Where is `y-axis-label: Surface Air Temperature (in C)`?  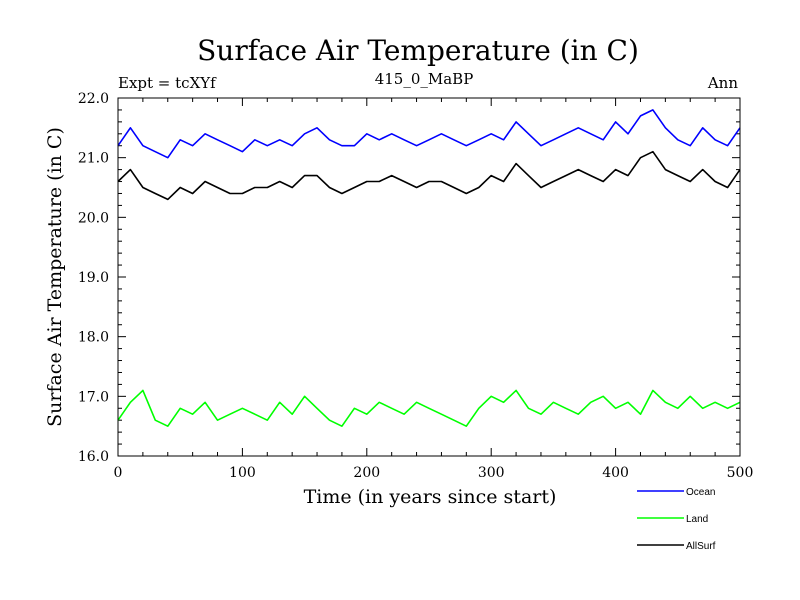 y-axis-label: Surface Air Temperature (in C) is located at coordinates (55, 277).